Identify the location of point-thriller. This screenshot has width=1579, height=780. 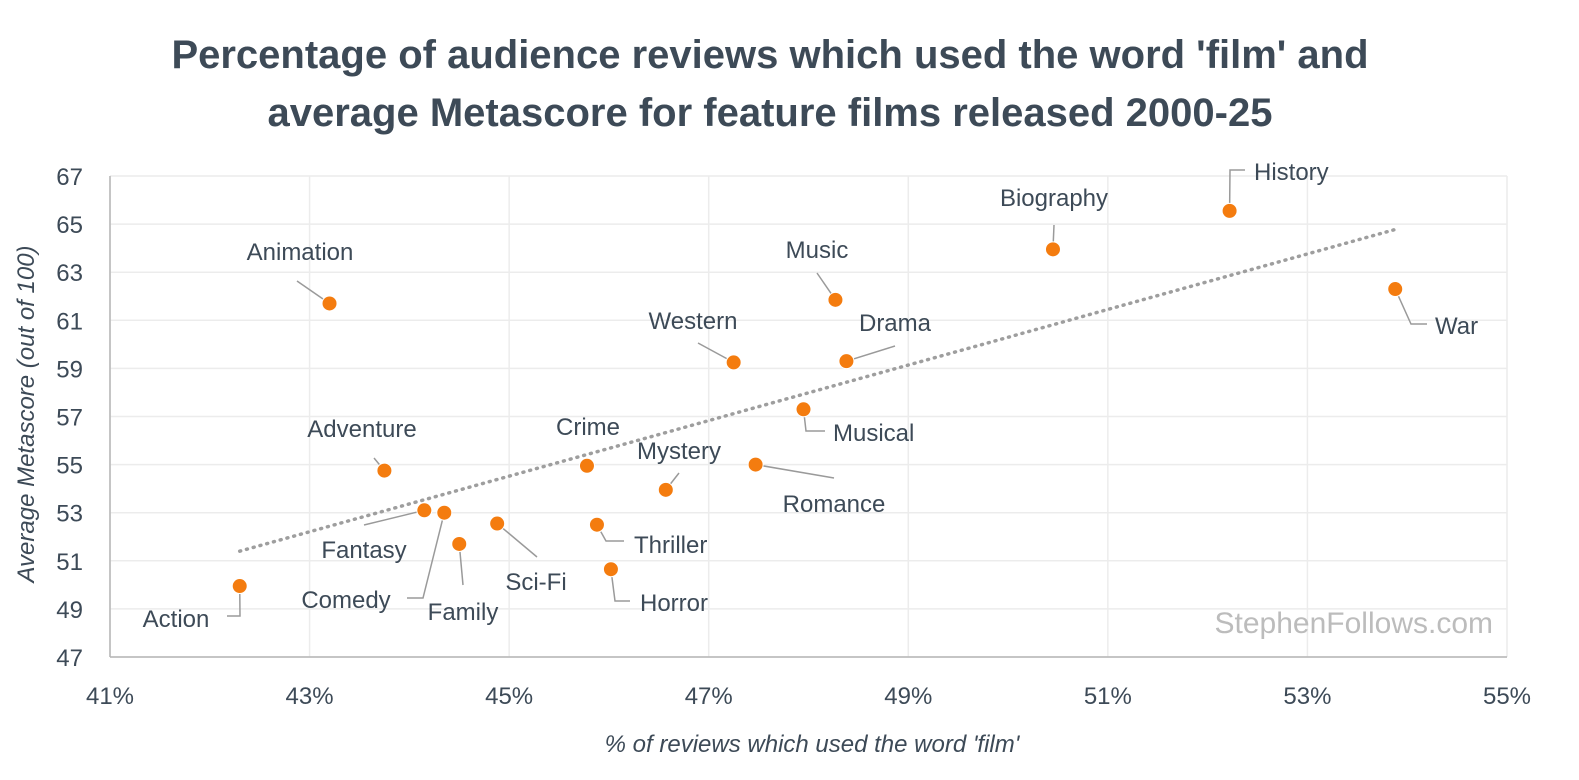
(596, 524).